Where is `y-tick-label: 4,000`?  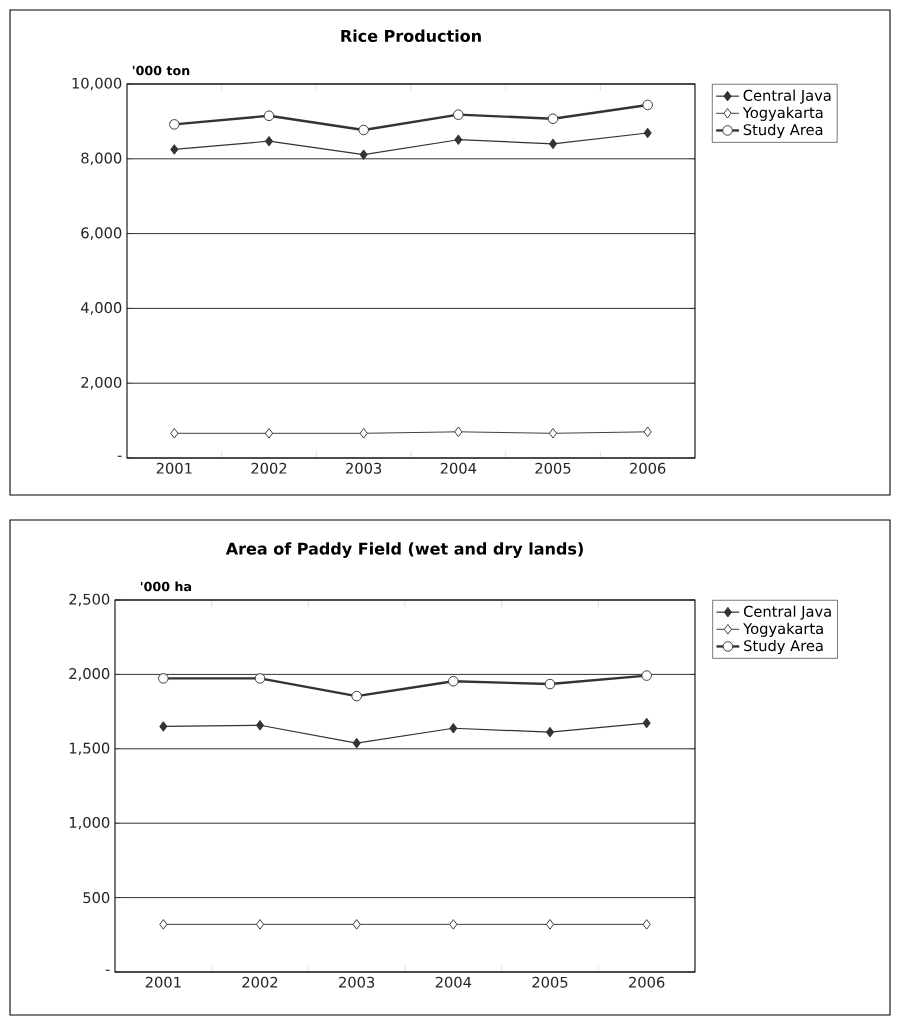 y-tick-label: 4,000 is located at coordinates (101, 308).